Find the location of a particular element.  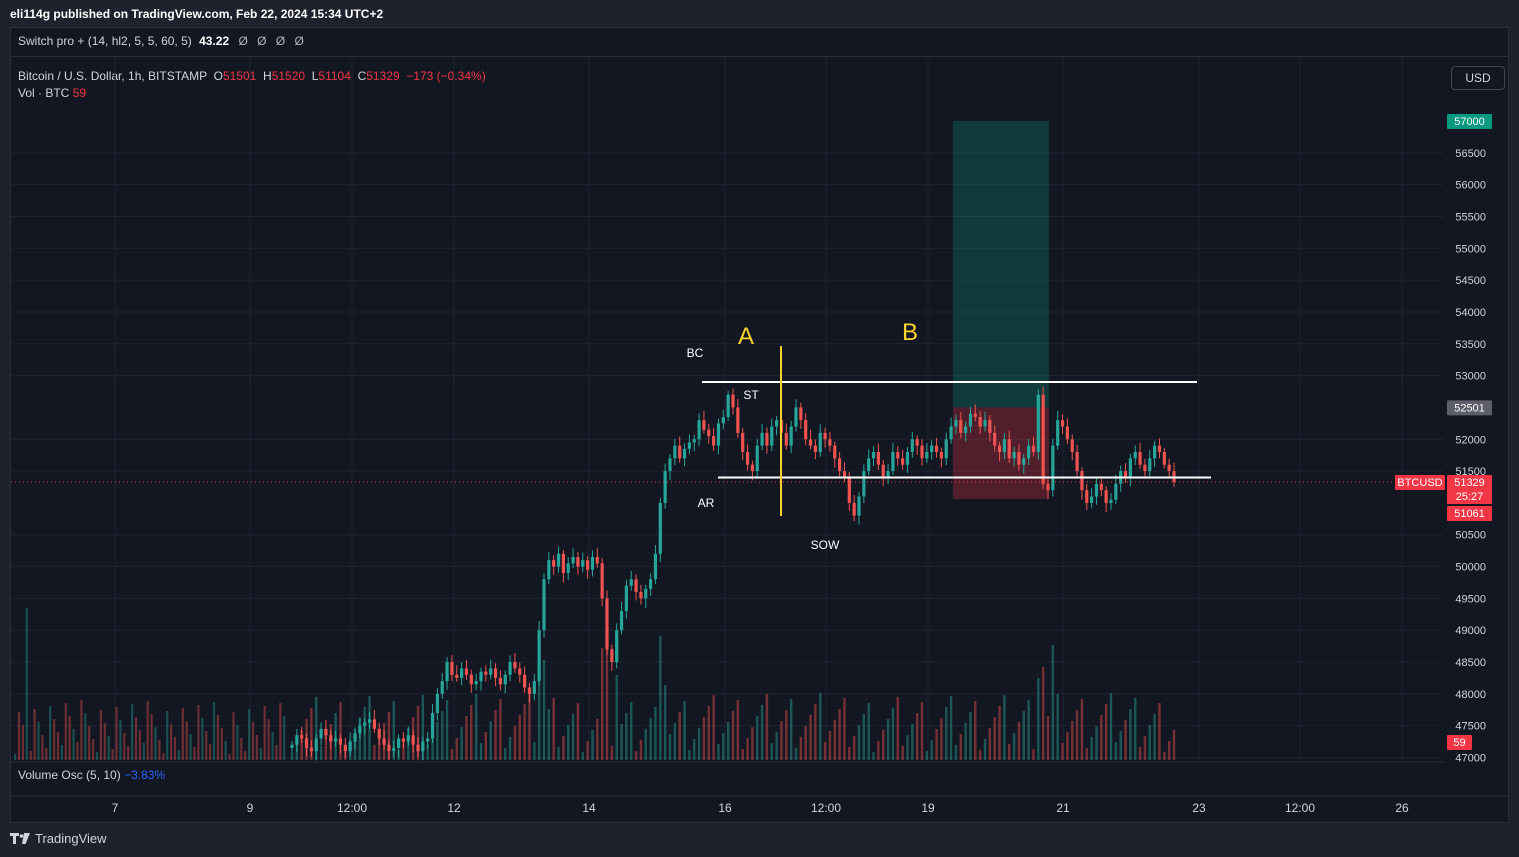

open-value: 51501 is located at coordinates (239, 76).